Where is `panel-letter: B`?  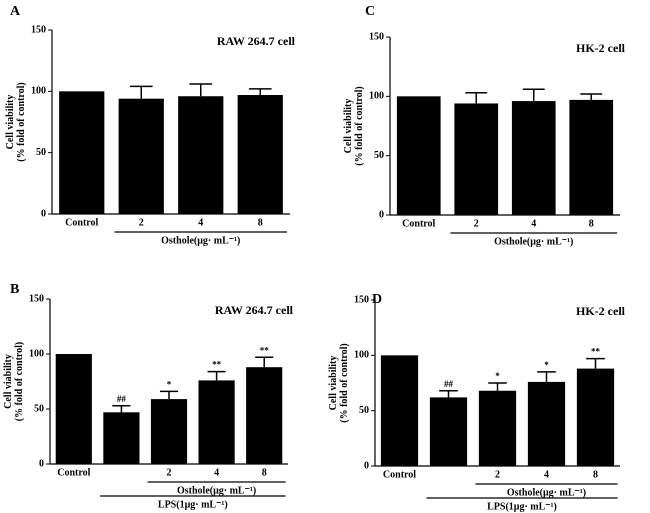
panel-letter: B is located at coordinates (14, 289).